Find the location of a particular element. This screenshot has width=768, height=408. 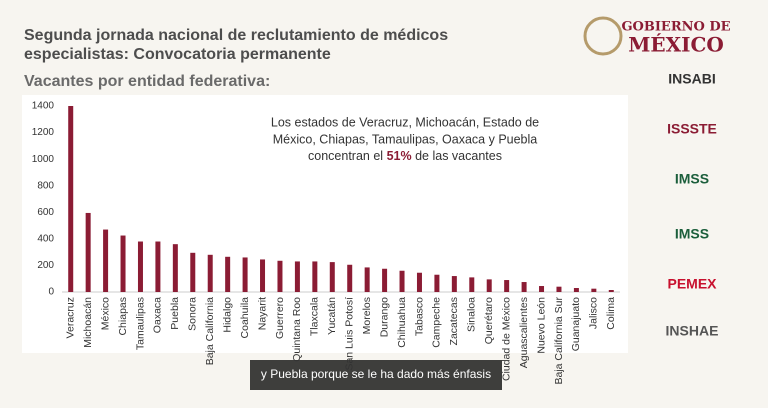

y-tick-label: 200 is located at coordinates (45, 265).